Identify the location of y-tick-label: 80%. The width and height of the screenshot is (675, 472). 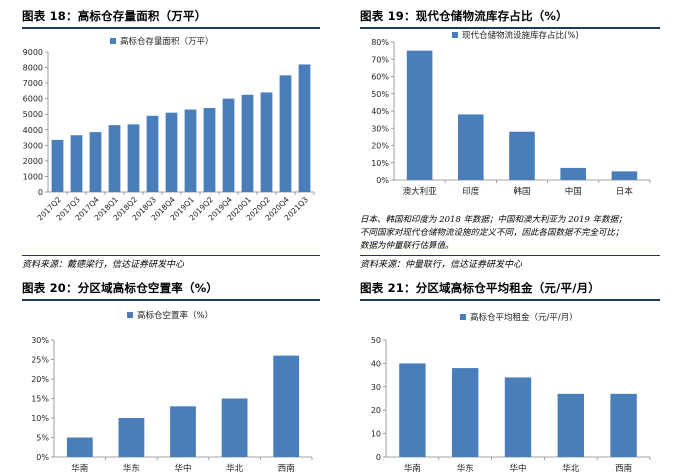
(380, 42).